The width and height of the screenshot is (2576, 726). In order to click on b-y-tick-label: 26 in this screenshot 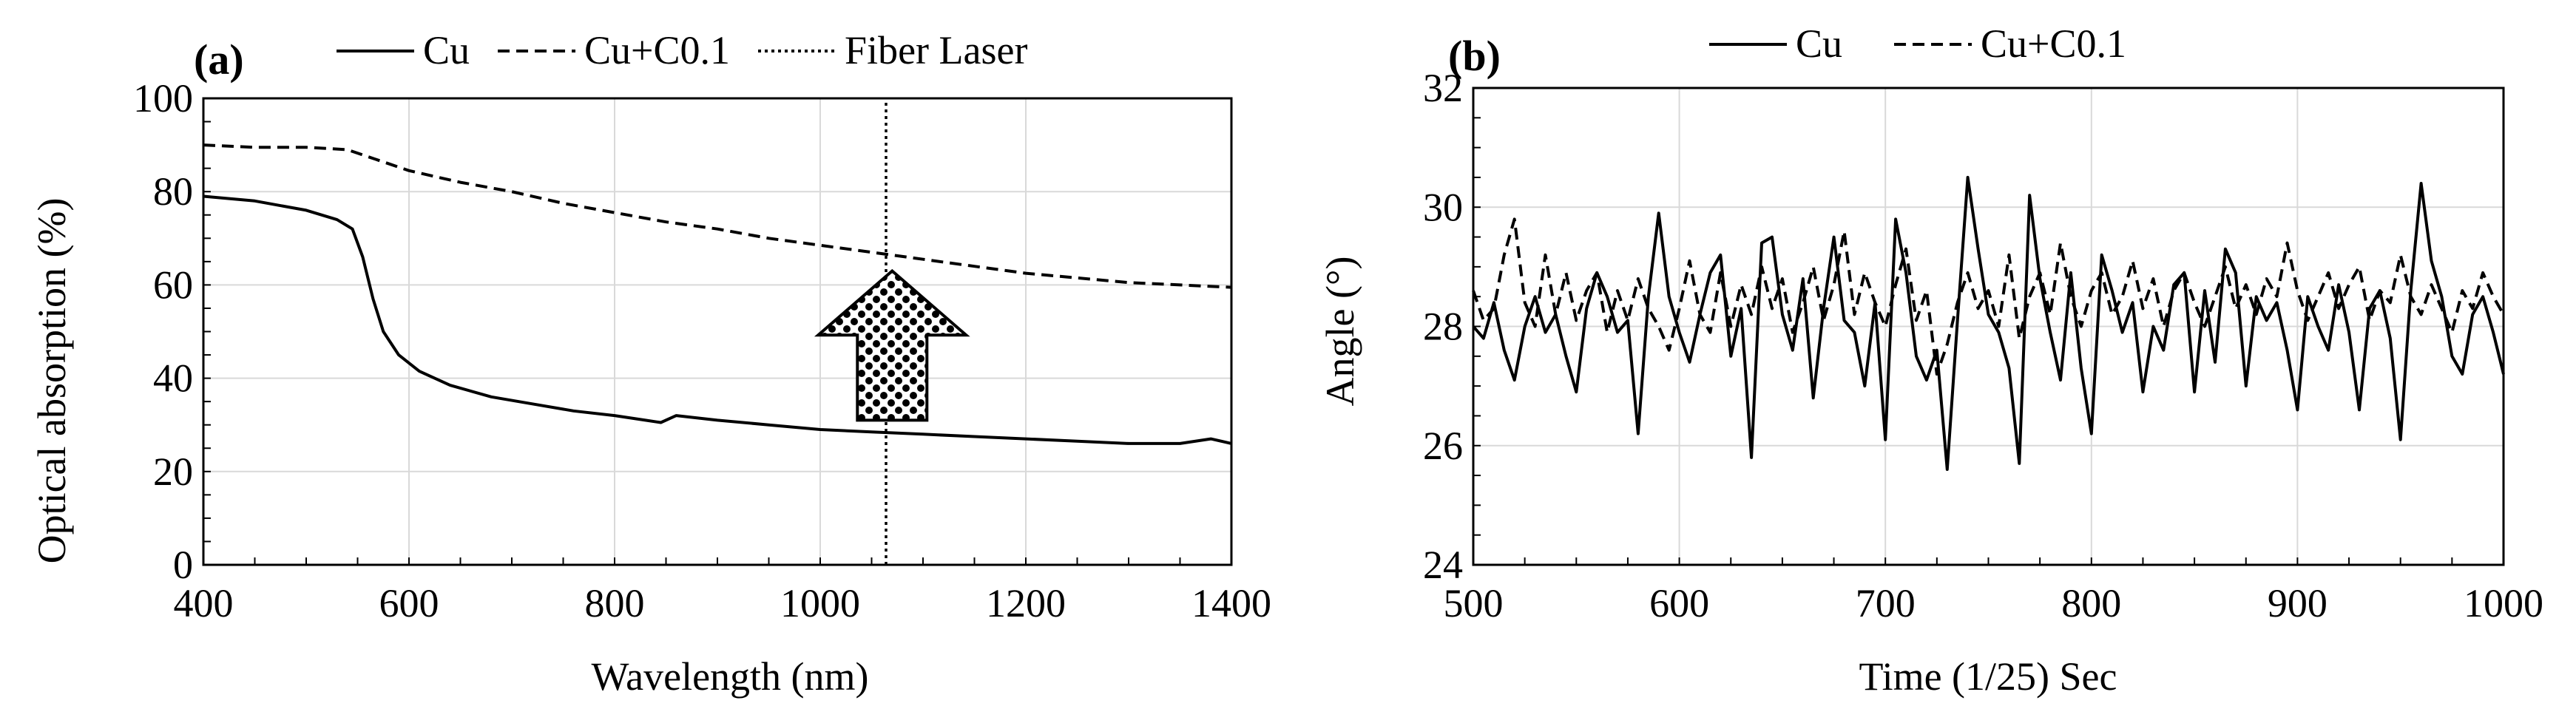, I will do `click(1443, 446)`.